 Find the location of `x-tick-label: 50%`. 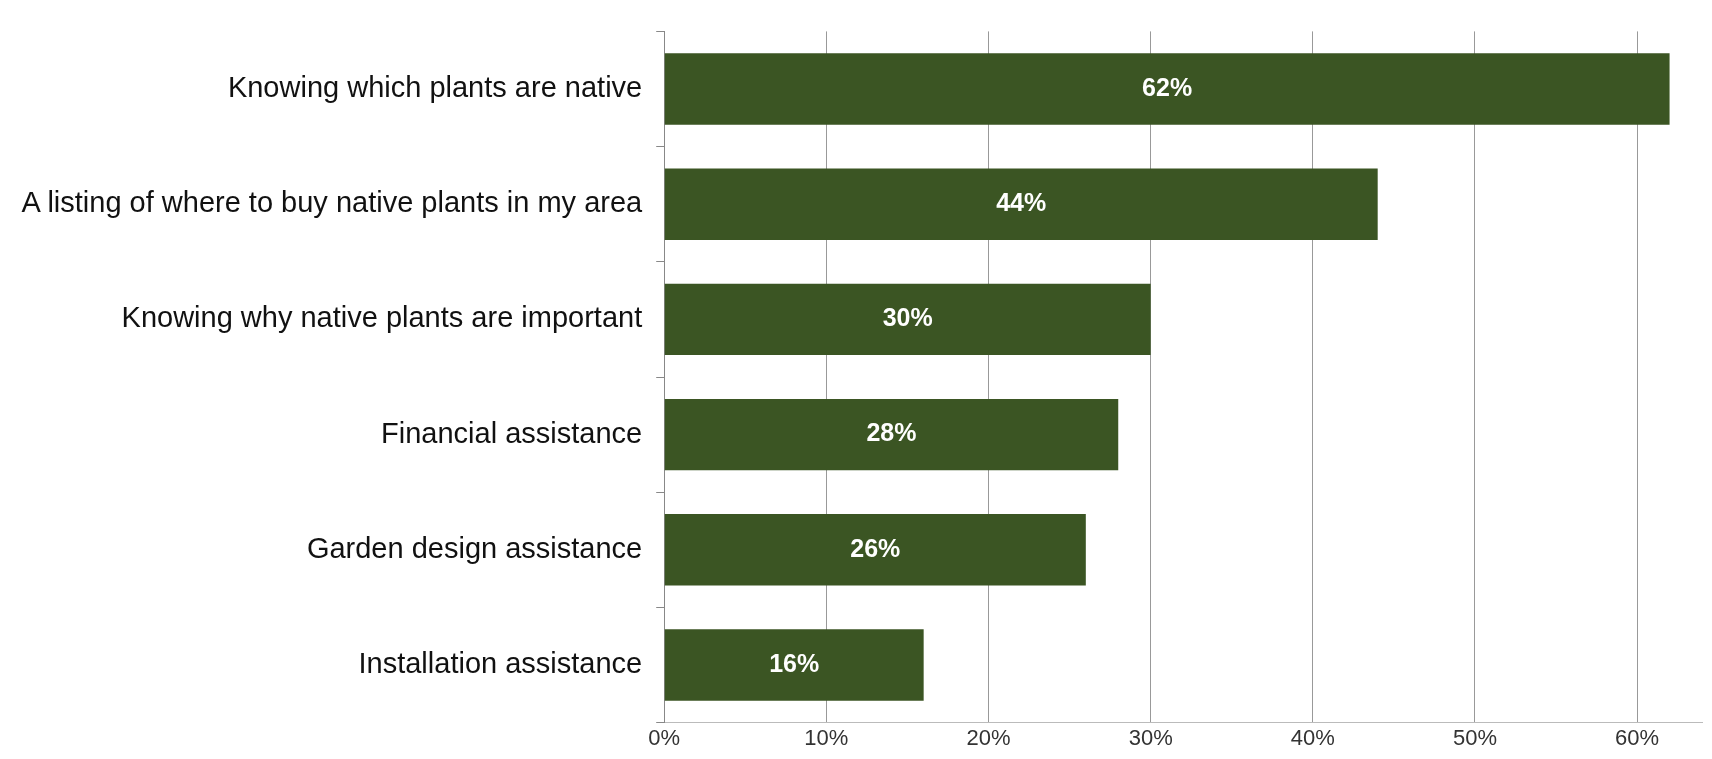

x-tick-label: 50% is located at coordinates (1475, 737).